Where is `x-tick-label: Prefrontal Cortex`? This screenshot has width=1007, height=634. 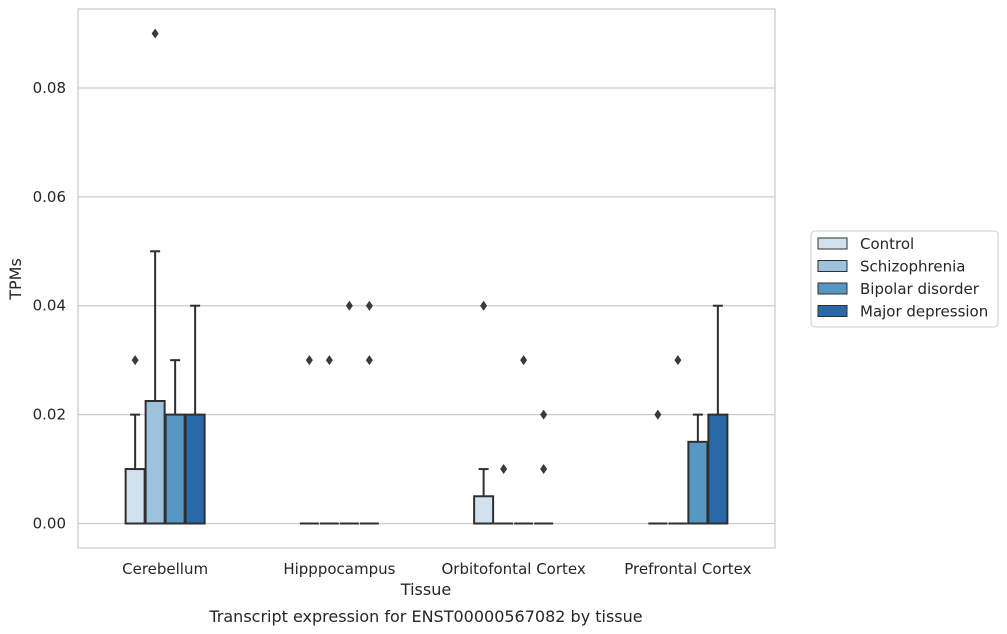
x-tick-label: Prefrontal Cortex is located at coordinates (687, 569).